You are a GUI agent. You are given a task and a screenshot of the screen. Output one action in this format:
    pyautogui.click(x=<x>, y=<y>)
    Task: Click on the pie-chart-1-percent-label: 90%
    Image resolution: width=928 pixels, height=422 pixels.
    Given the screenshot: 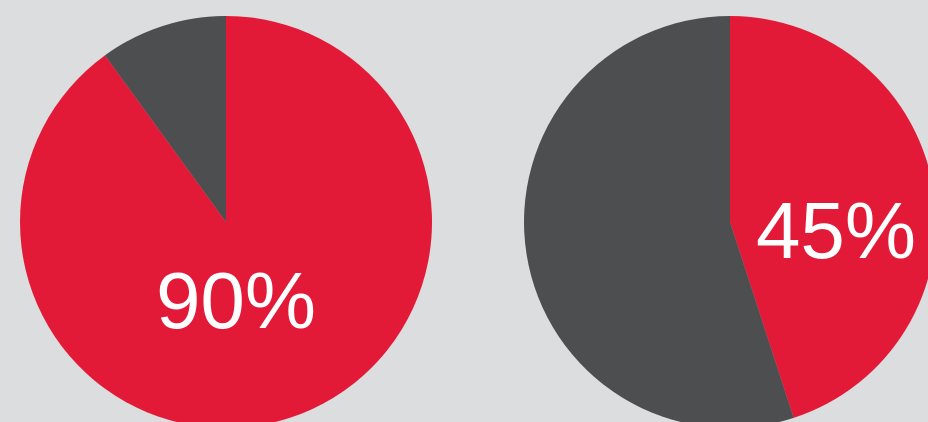 What is the action you would take?
    pyautogui.click(x=236, y=300)
    